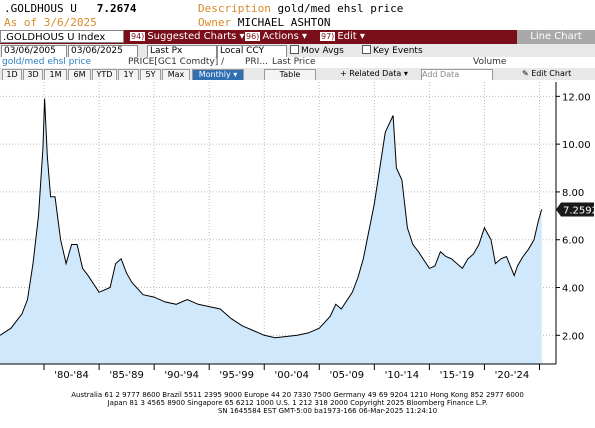  What do you see at coordinates (576, 145) in the screenshot?
I see `y-tick-label: 10.00` at bounding box center [576, 145].